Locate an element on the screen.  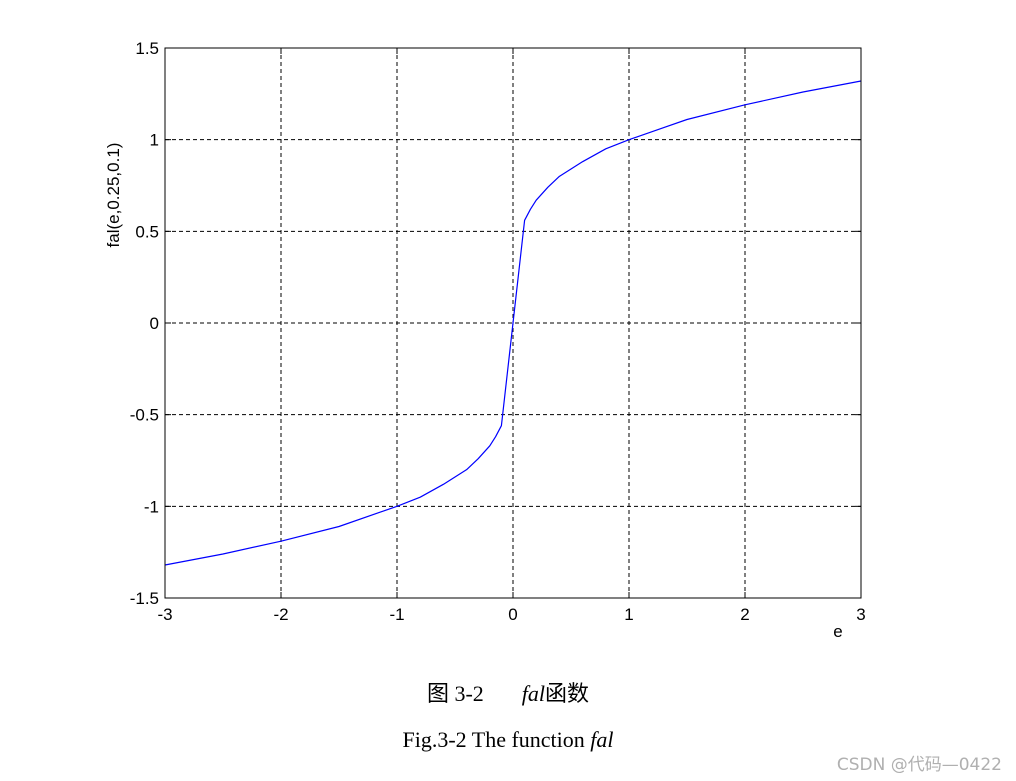
y-tick-labels: 1.5 1 0.5 0 -0.5 -1 -1.5 is located at coordinates (144, 323).